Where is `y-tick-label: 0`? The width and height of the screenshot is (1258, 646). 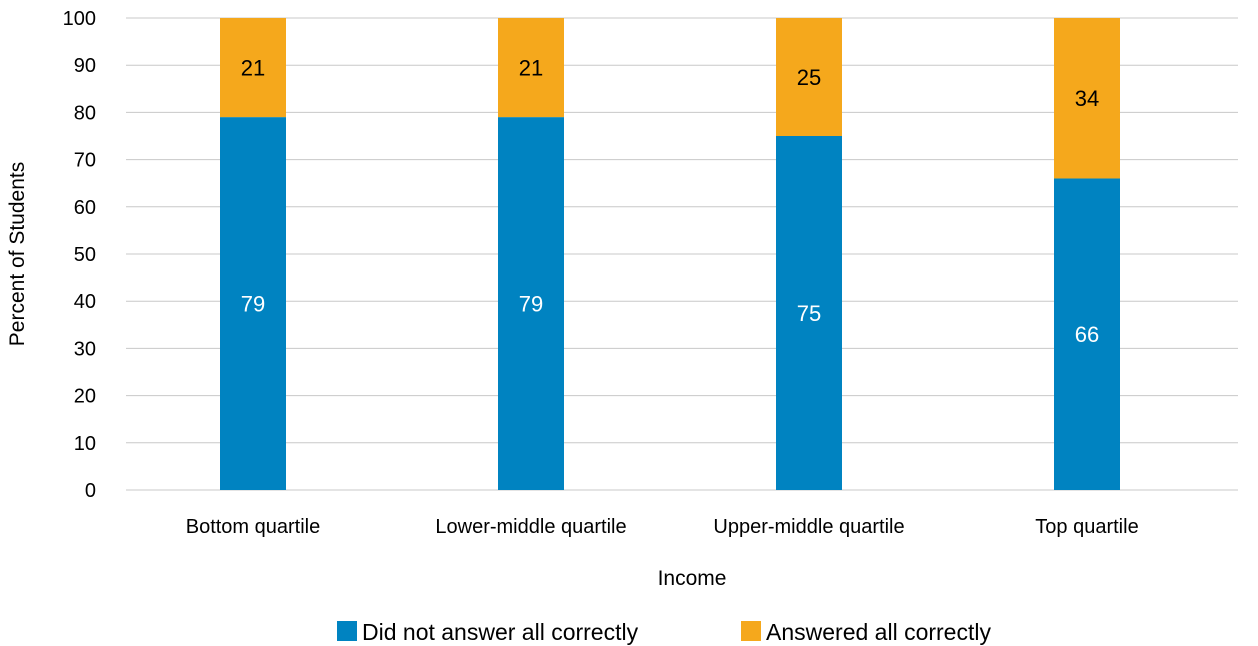
y-tick-label: 0 is located at coordinates (90, 491).